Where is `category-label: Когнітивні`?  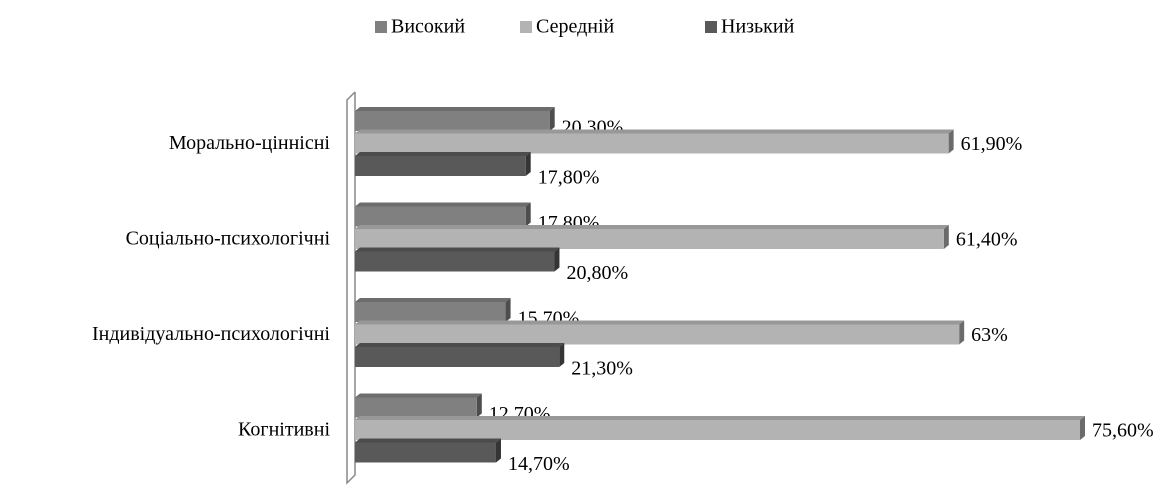 category-label: Когнітивні is located at coordinates (284, 430).